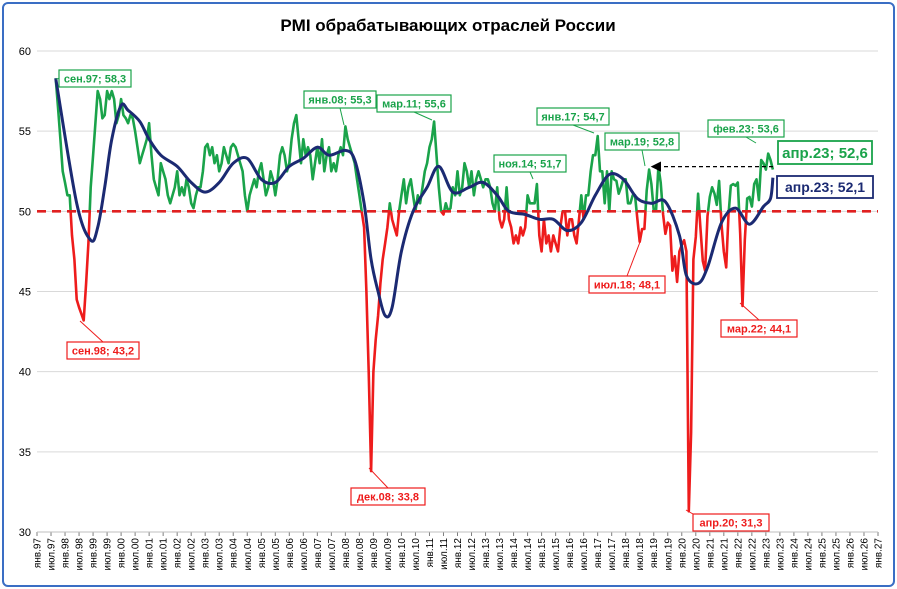  I want to click on x-tick-label: июл.98, so click(80, 554).